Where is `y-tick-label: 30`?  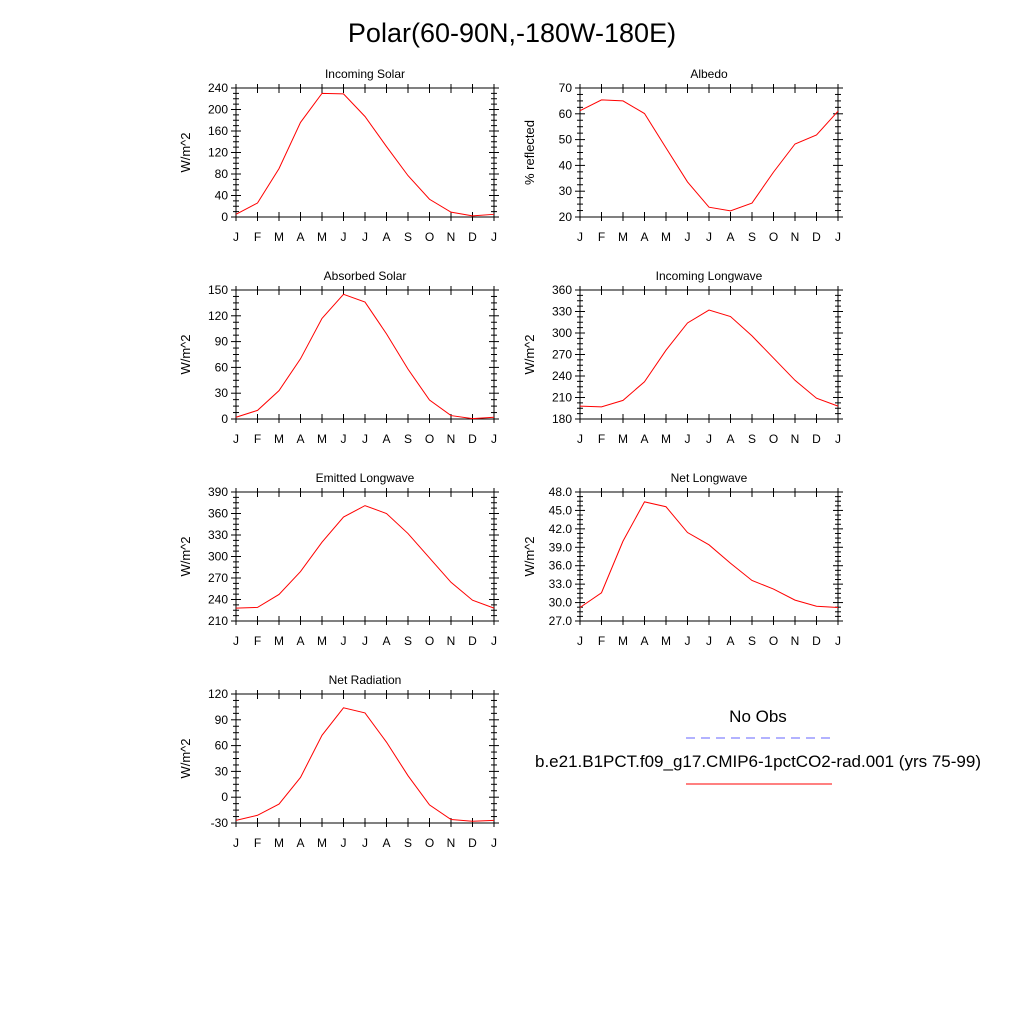 y-tick-label: 30 is located at coordinates (566, 191).